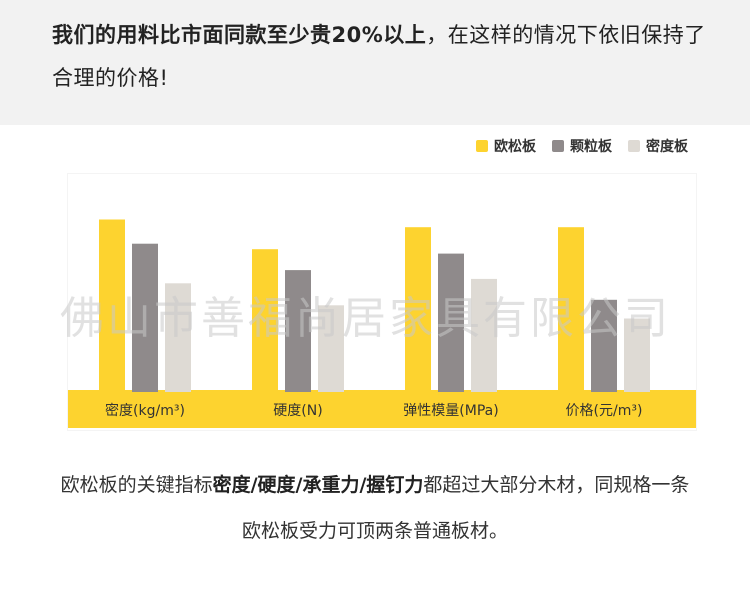  Describe the element at coordinates (145, 410) in the screenshot. I see `x-tick-label-0: 密度(kg/m³)` at that location.